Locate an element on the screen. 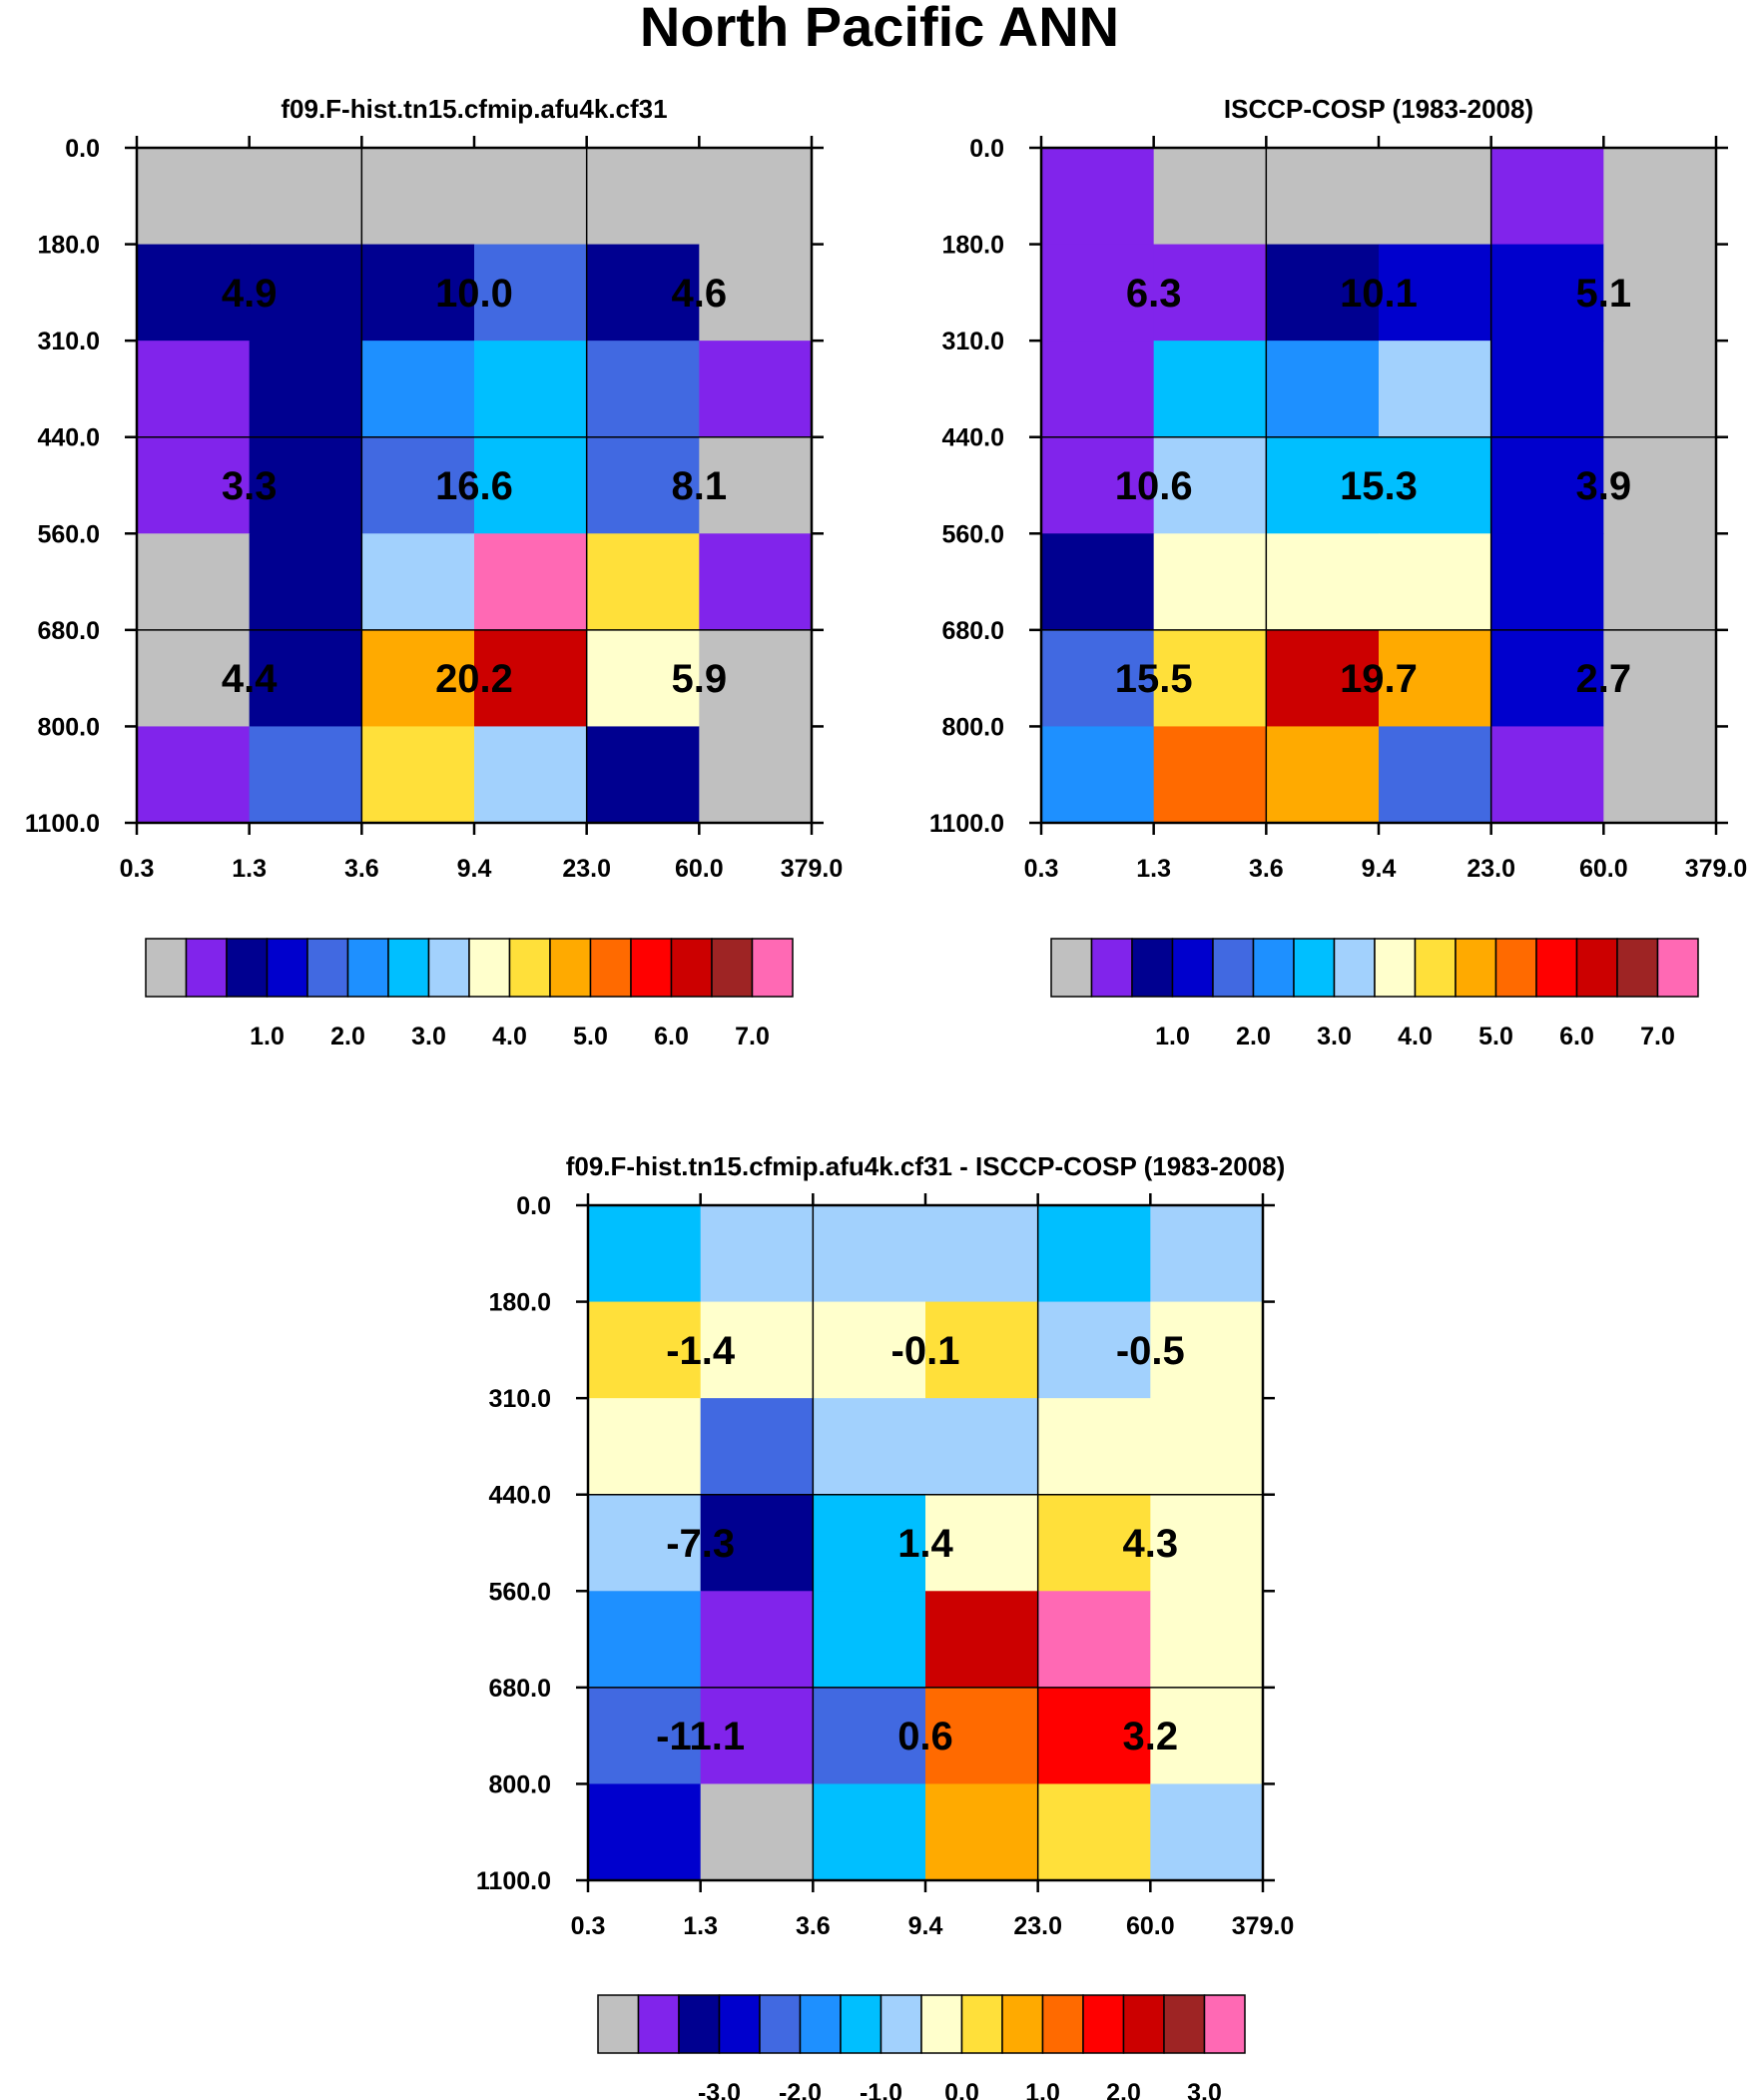 This screenshot has height=2100, width=1760. cell-value-label: 15.5 is located at coordinates (1154, 679).